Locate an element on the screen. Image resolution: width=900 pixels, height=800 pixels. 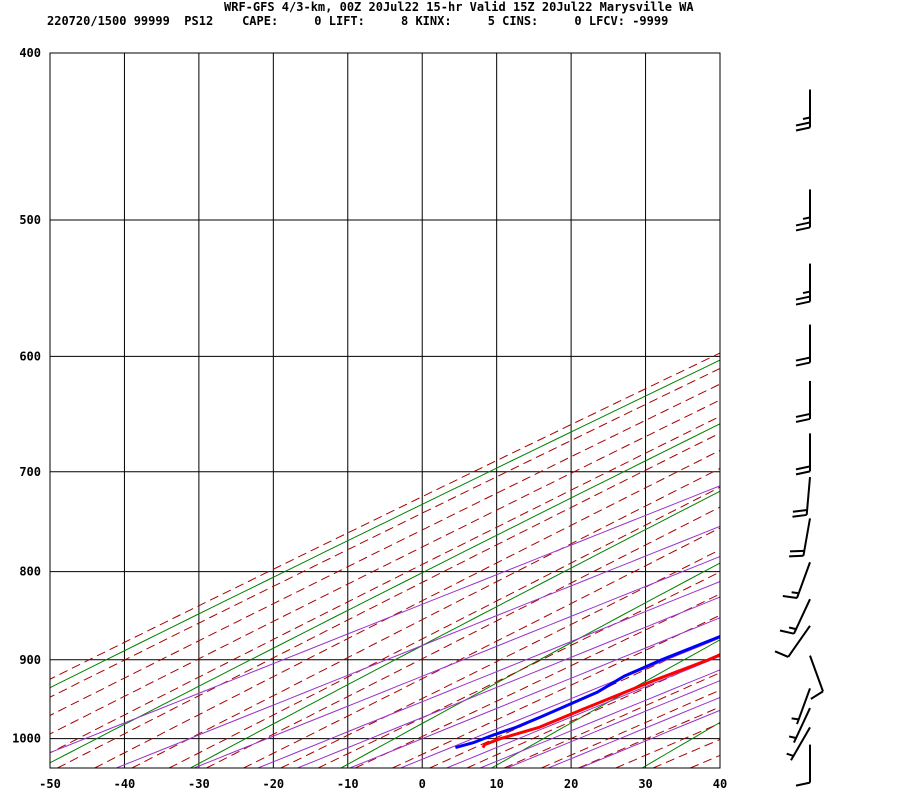
y-tick-label: 900 is located at coordinates (30, 660).